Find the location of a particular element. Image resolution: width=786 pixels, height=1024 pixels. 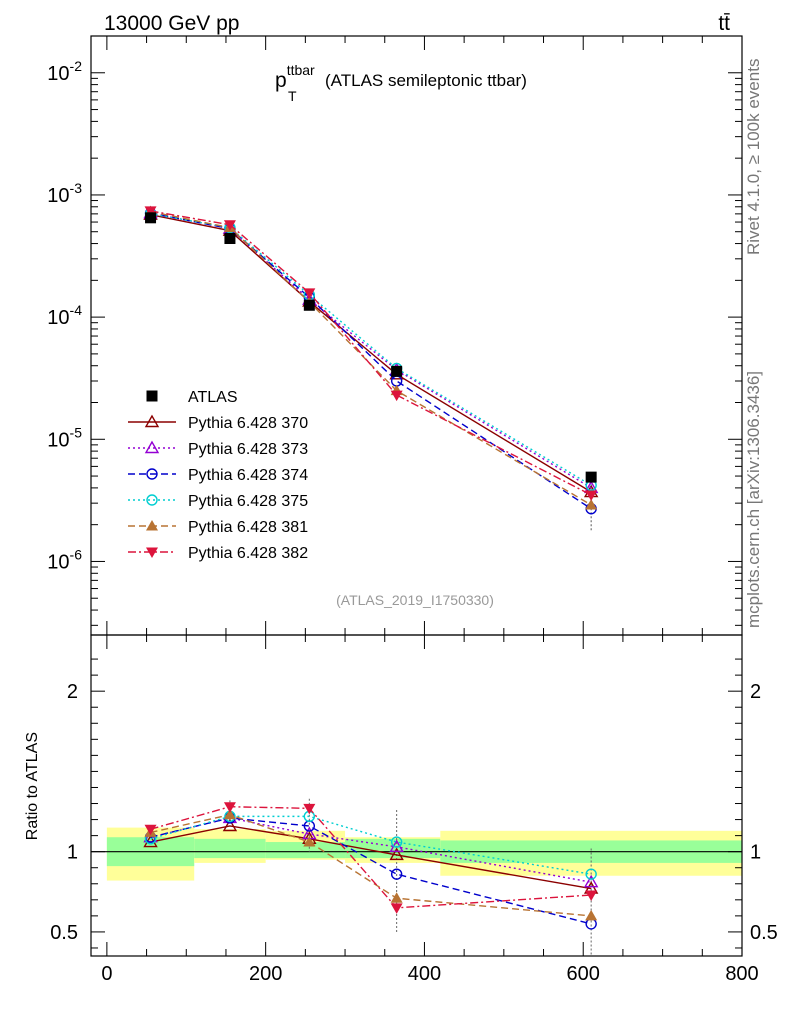

legend-item: Pythia 6.428 375 is located at coordinates (218, 501).